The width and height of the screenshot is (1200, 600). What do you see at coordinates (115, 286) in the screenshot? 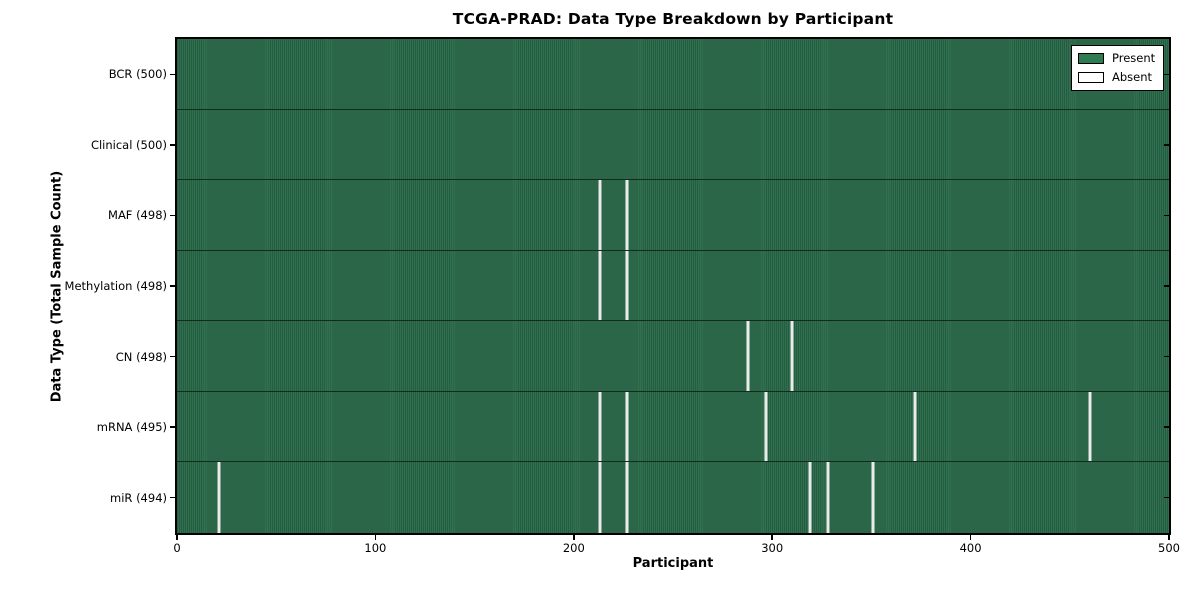
I see `y-tick-label: Methylation (498)` at bounding box center [115, 286].